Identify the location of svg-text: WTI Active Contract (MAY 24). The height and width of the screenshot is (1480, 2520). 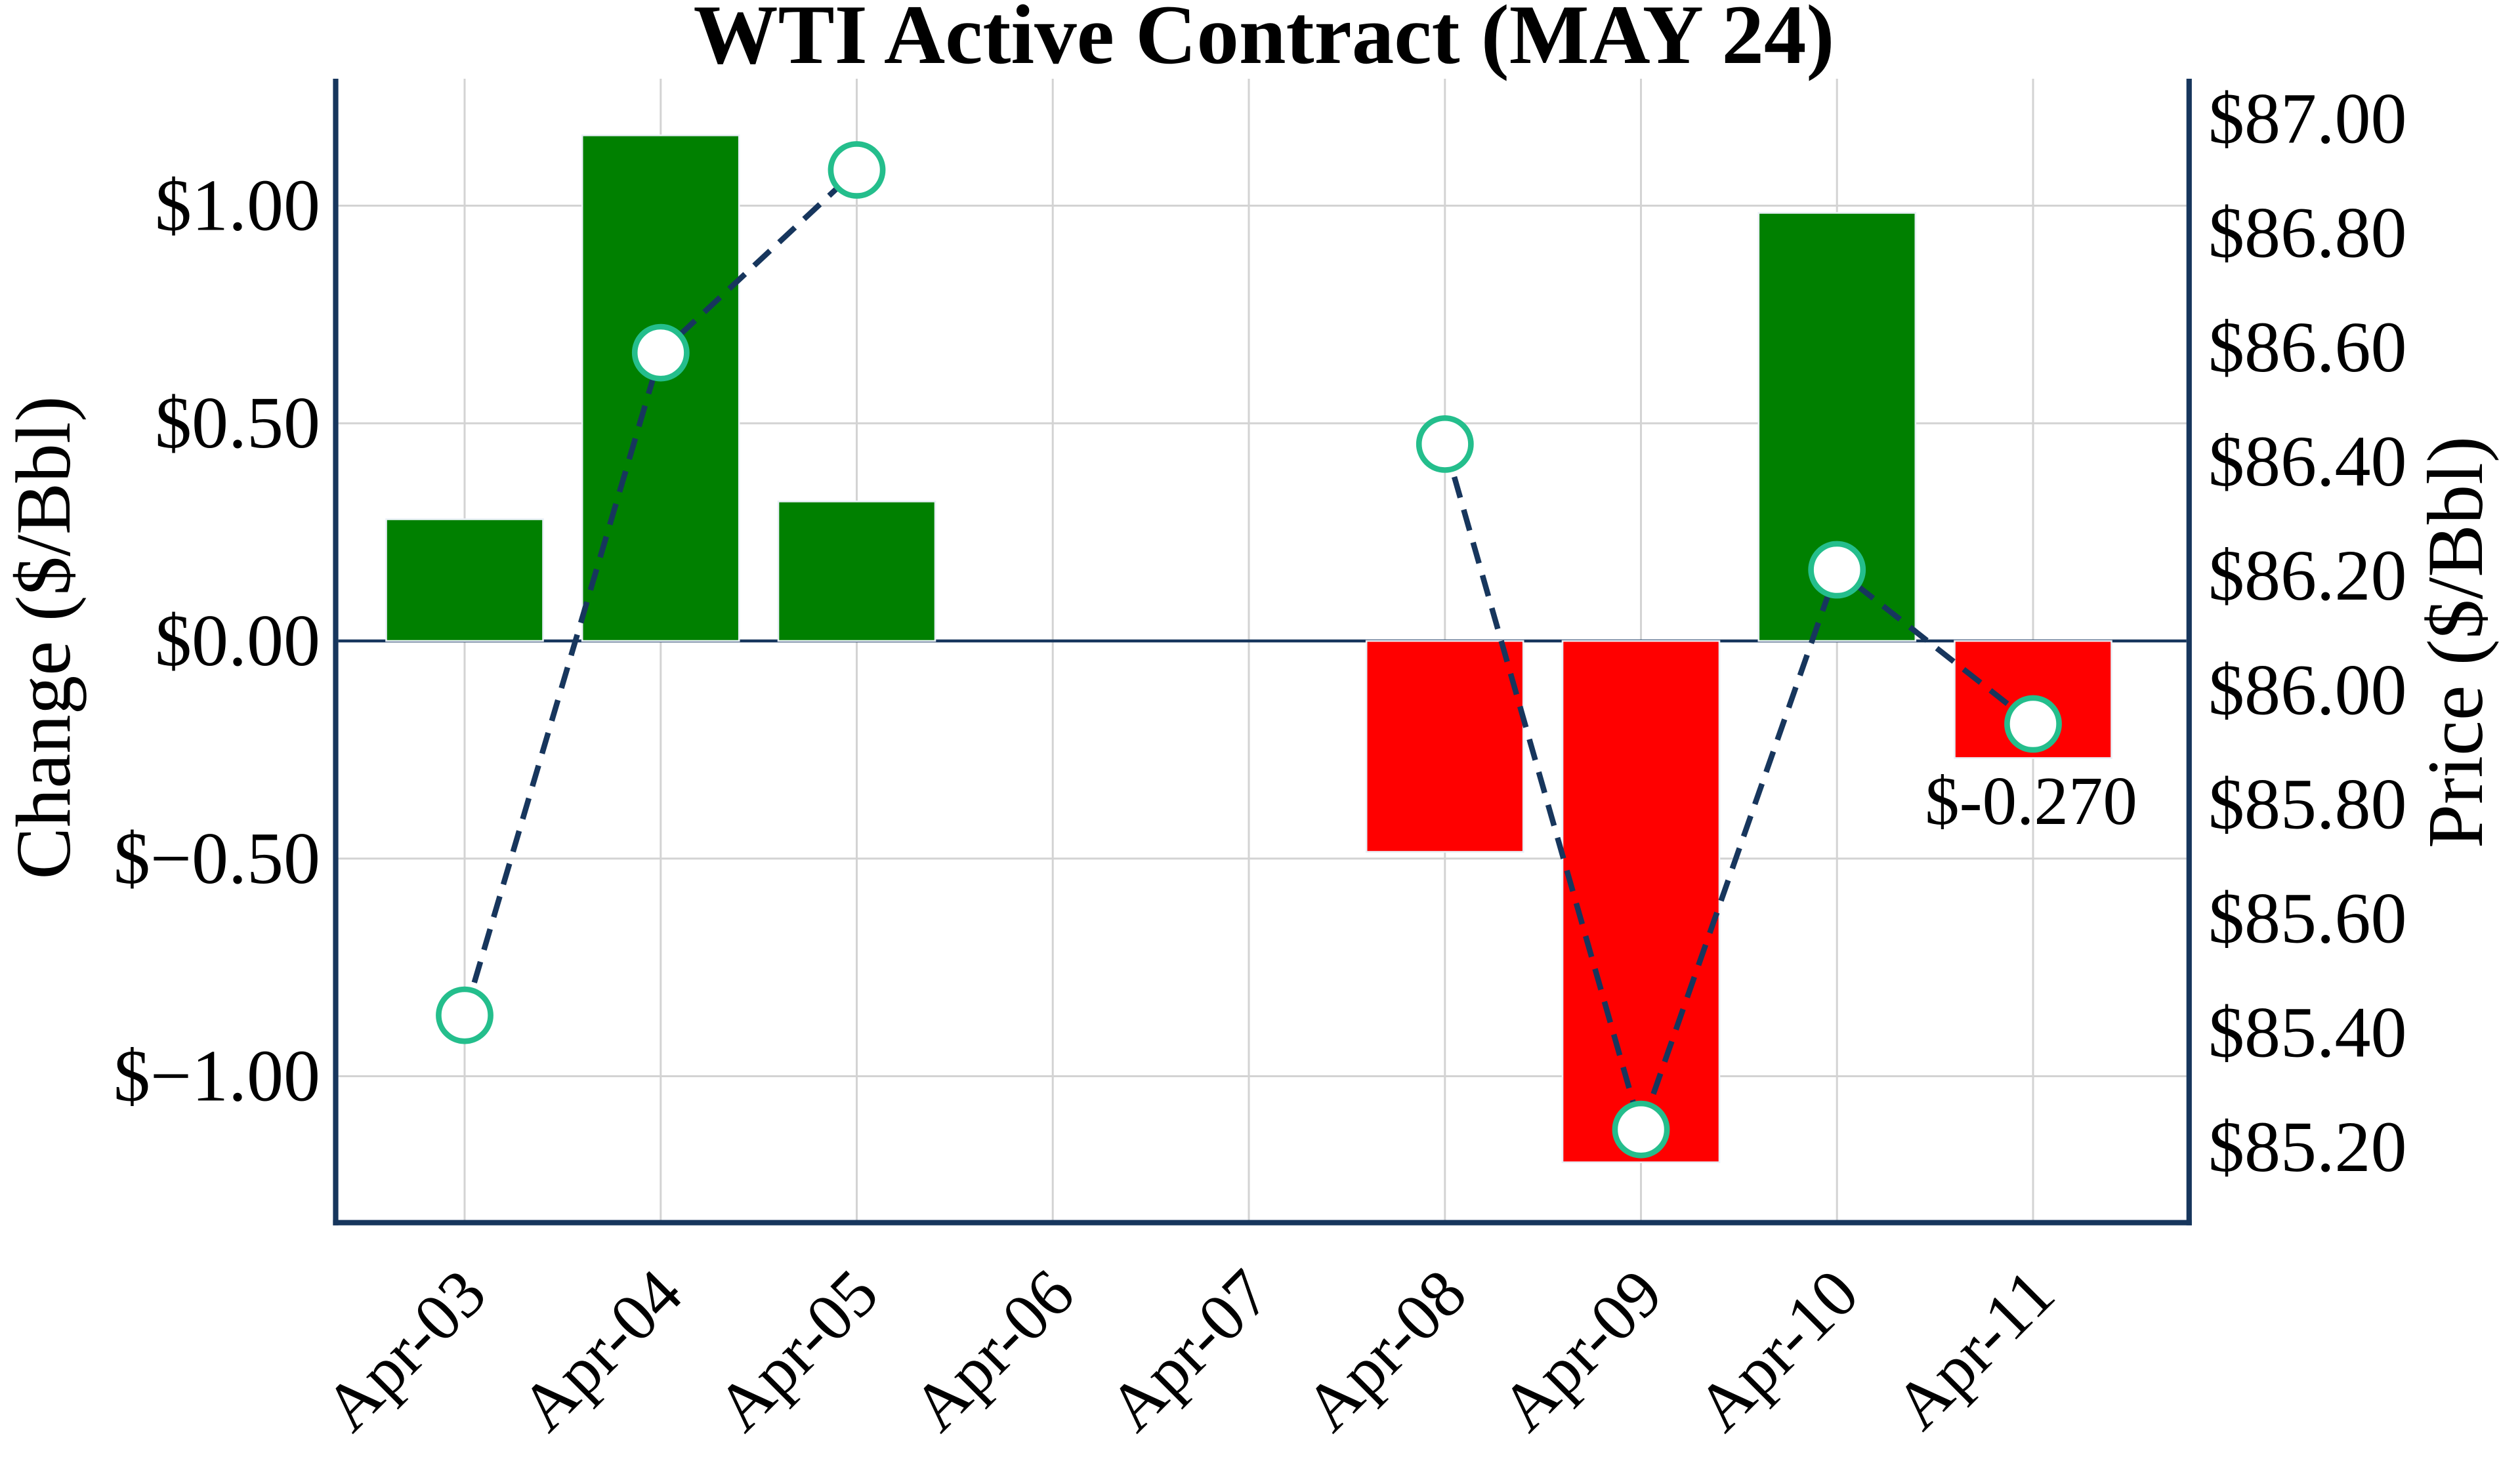
(1264, 40).